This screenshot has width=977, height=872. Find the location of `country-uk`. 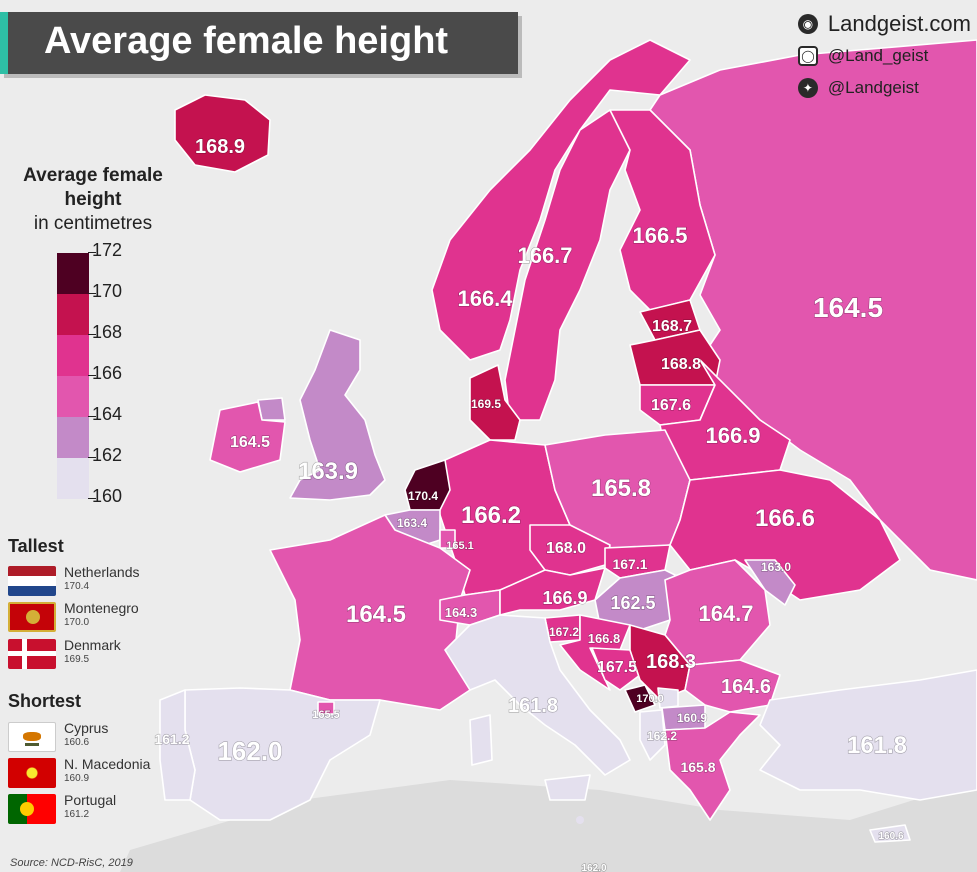

country-uk is located at coordinates (337, 415).